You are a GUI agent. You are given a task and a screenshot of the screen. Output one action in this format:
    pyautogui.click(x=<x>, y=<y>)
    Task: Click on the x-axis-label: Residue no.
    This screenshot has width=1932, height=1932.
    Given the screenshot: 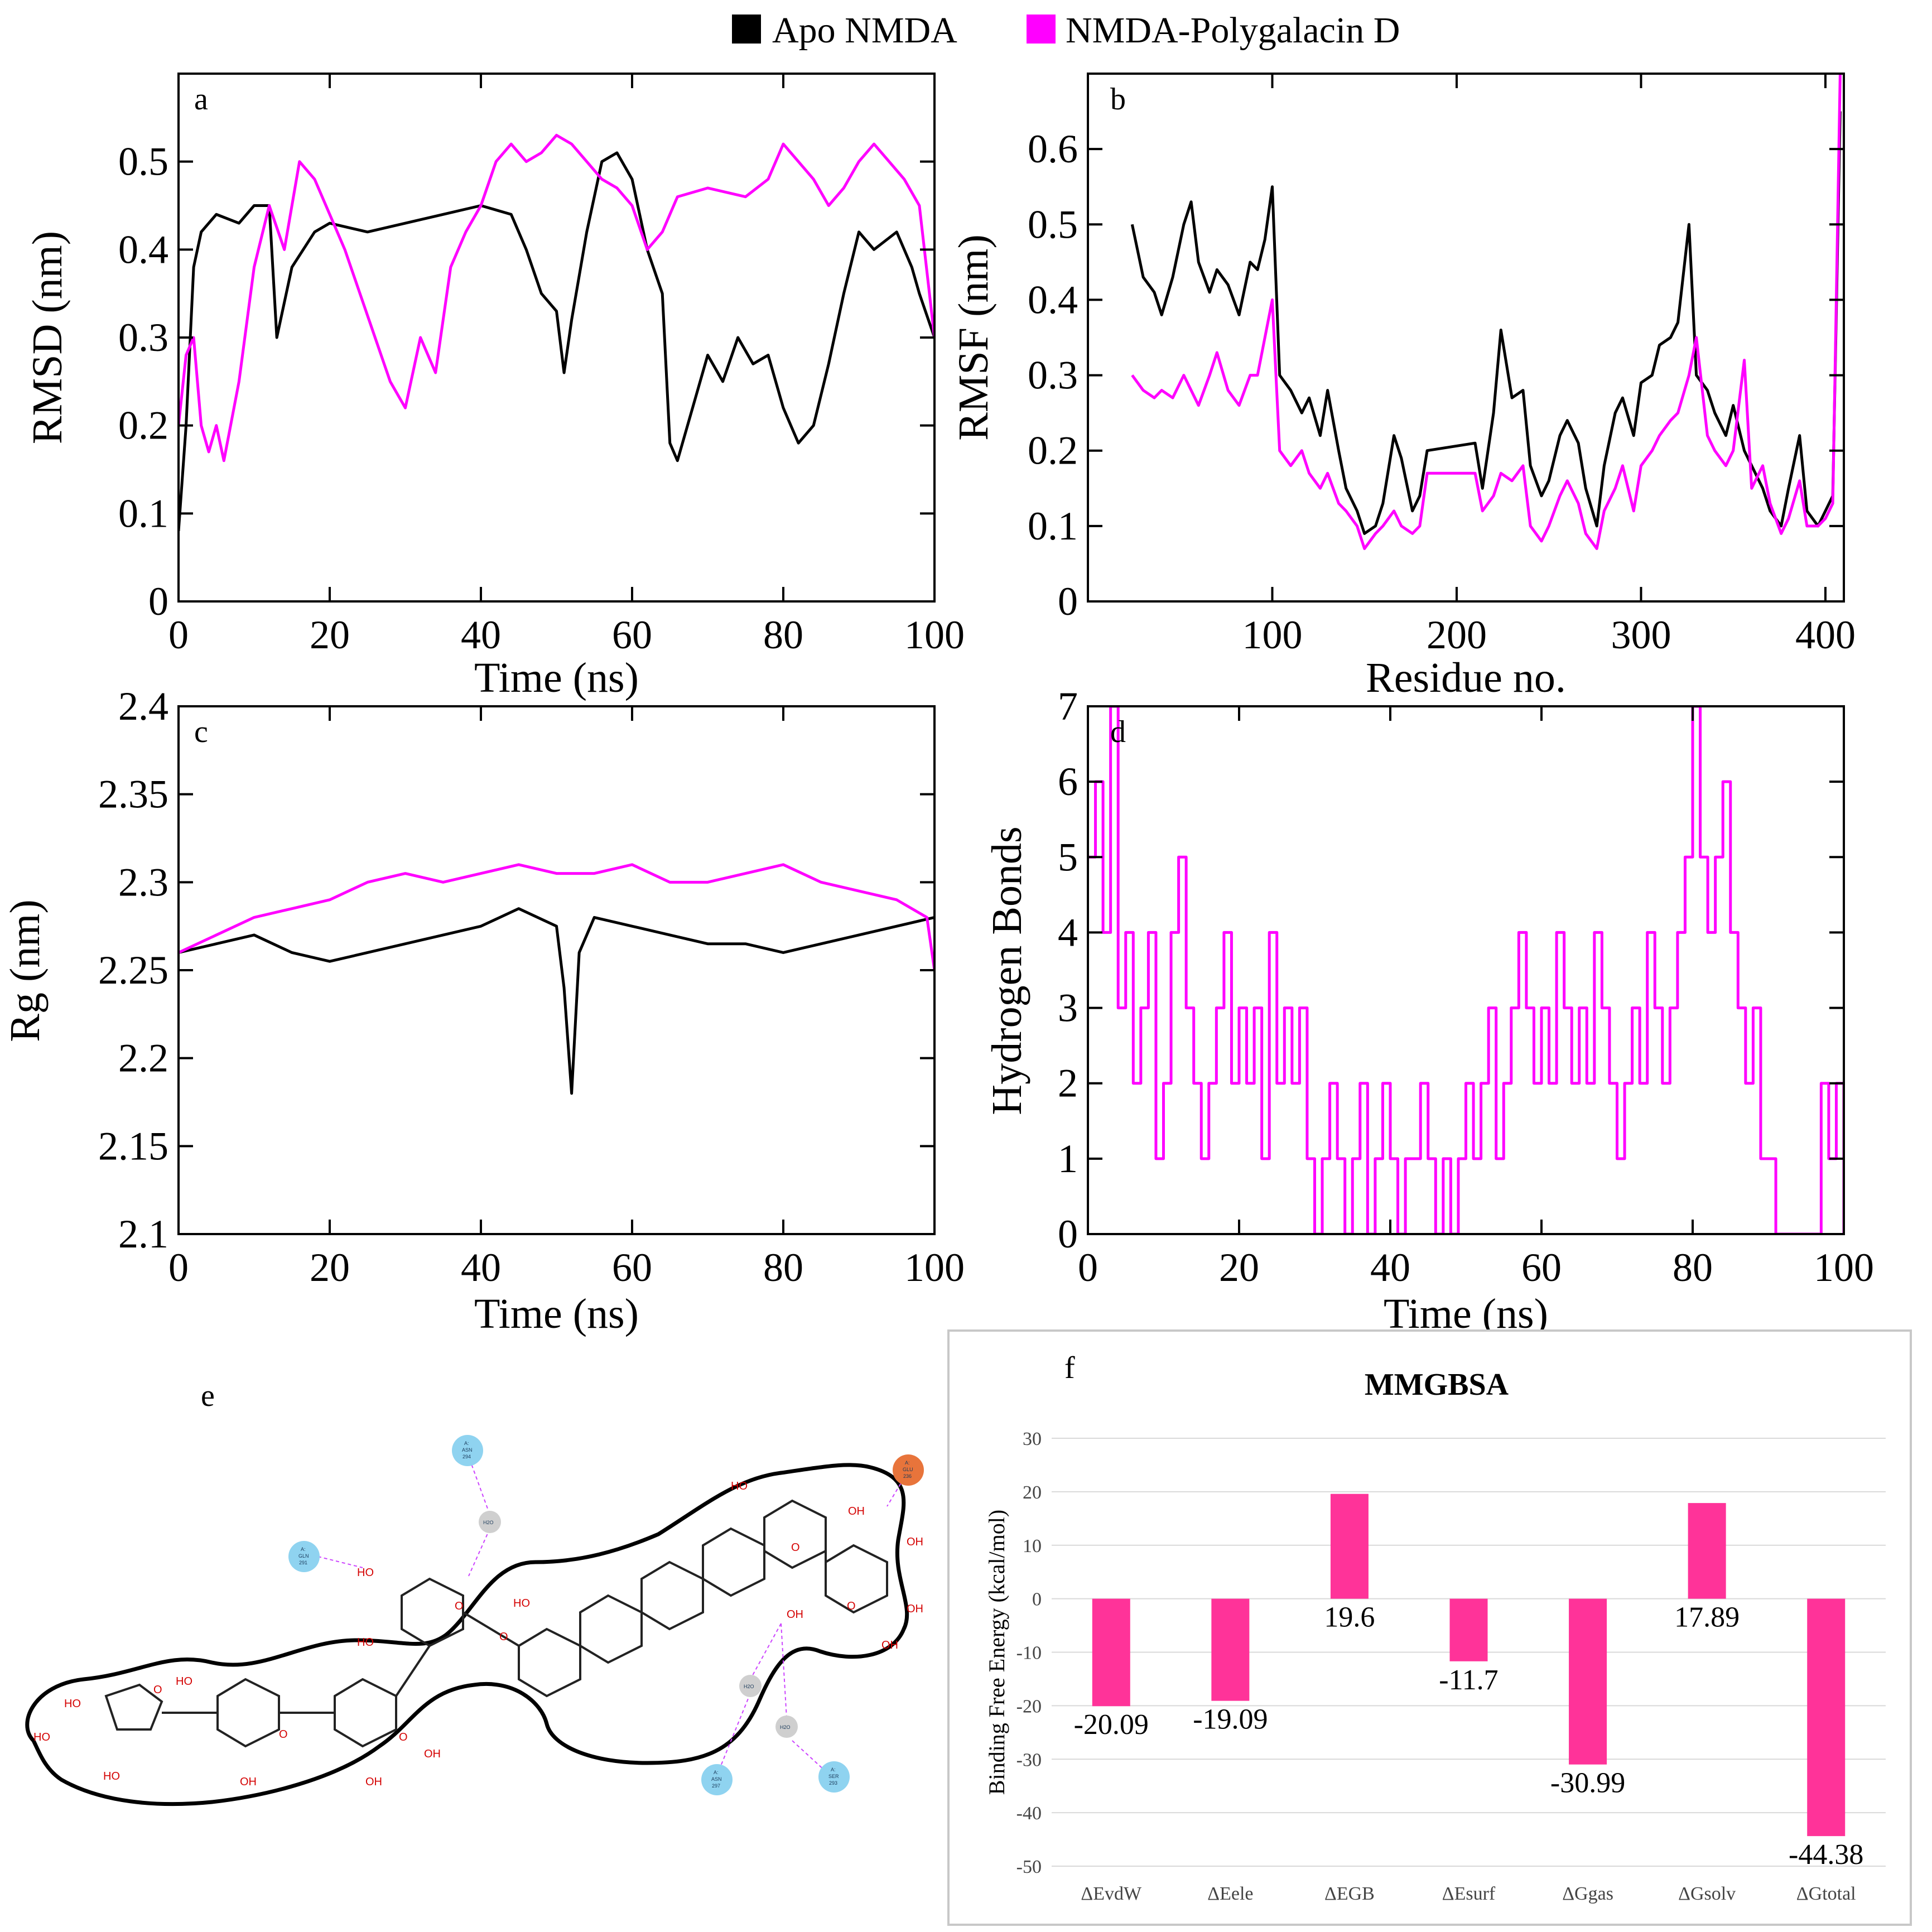 What is the action you would take?
    pyautogui.click(x=1466, y=677)
    